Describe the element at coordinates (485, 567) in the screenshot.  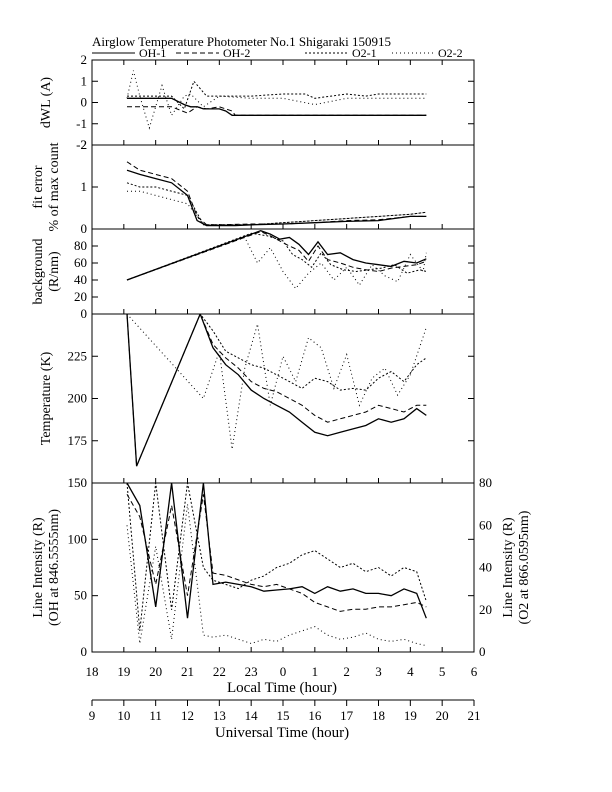
I see `ytick-right-label-int-2: 40` at that location.